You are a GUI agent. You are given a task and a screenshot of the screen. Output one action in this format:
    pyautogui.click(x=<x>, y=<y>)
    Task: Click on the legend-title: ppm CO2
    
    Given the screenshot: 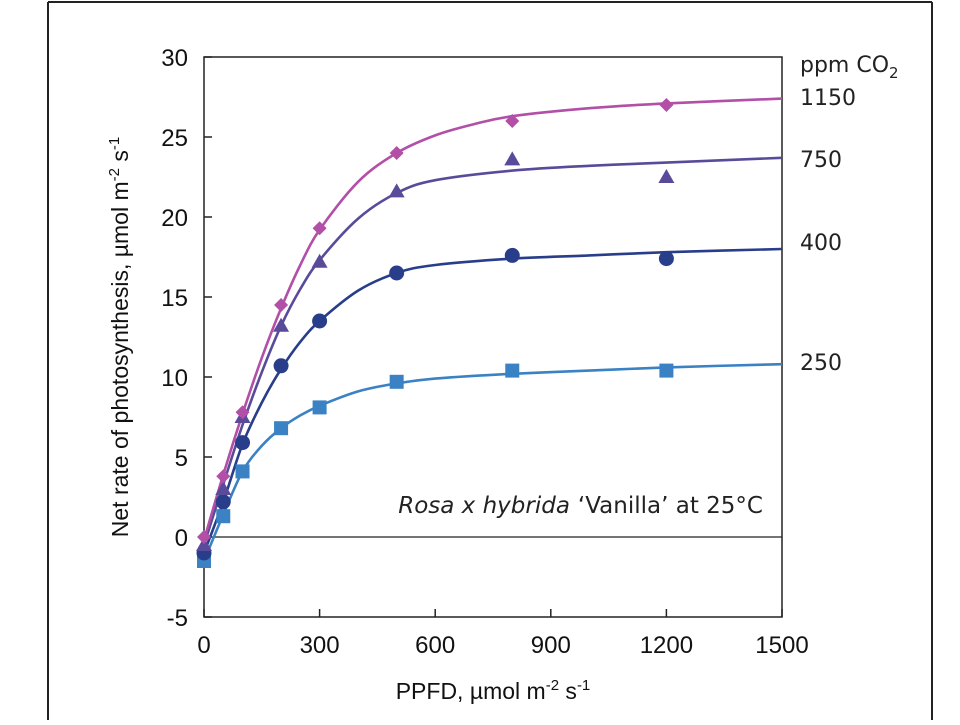 What is the action you would take?
    pyautogui.click(x=849, y=67)
    